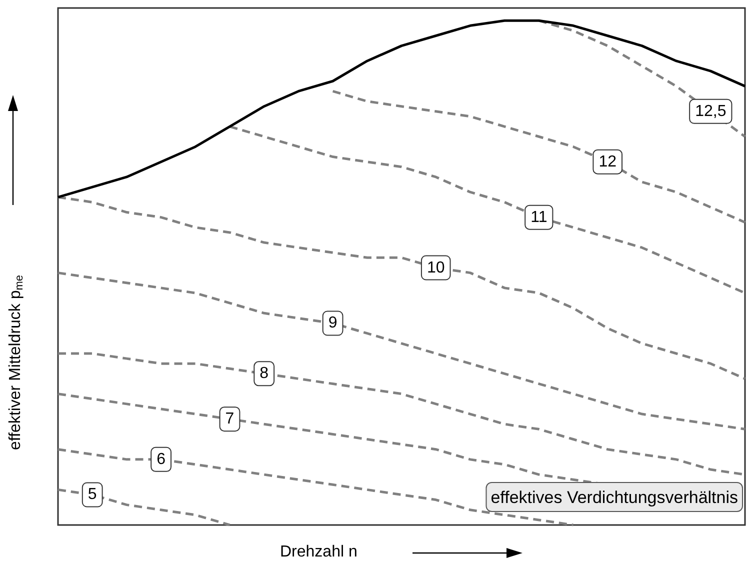 The height and width of the screenshot is (572, 748). What do you see at coordinates (319, 552) in the screenshot?
I see `x-axis-title: Drehzahl n` at bounding box center [319, 552].